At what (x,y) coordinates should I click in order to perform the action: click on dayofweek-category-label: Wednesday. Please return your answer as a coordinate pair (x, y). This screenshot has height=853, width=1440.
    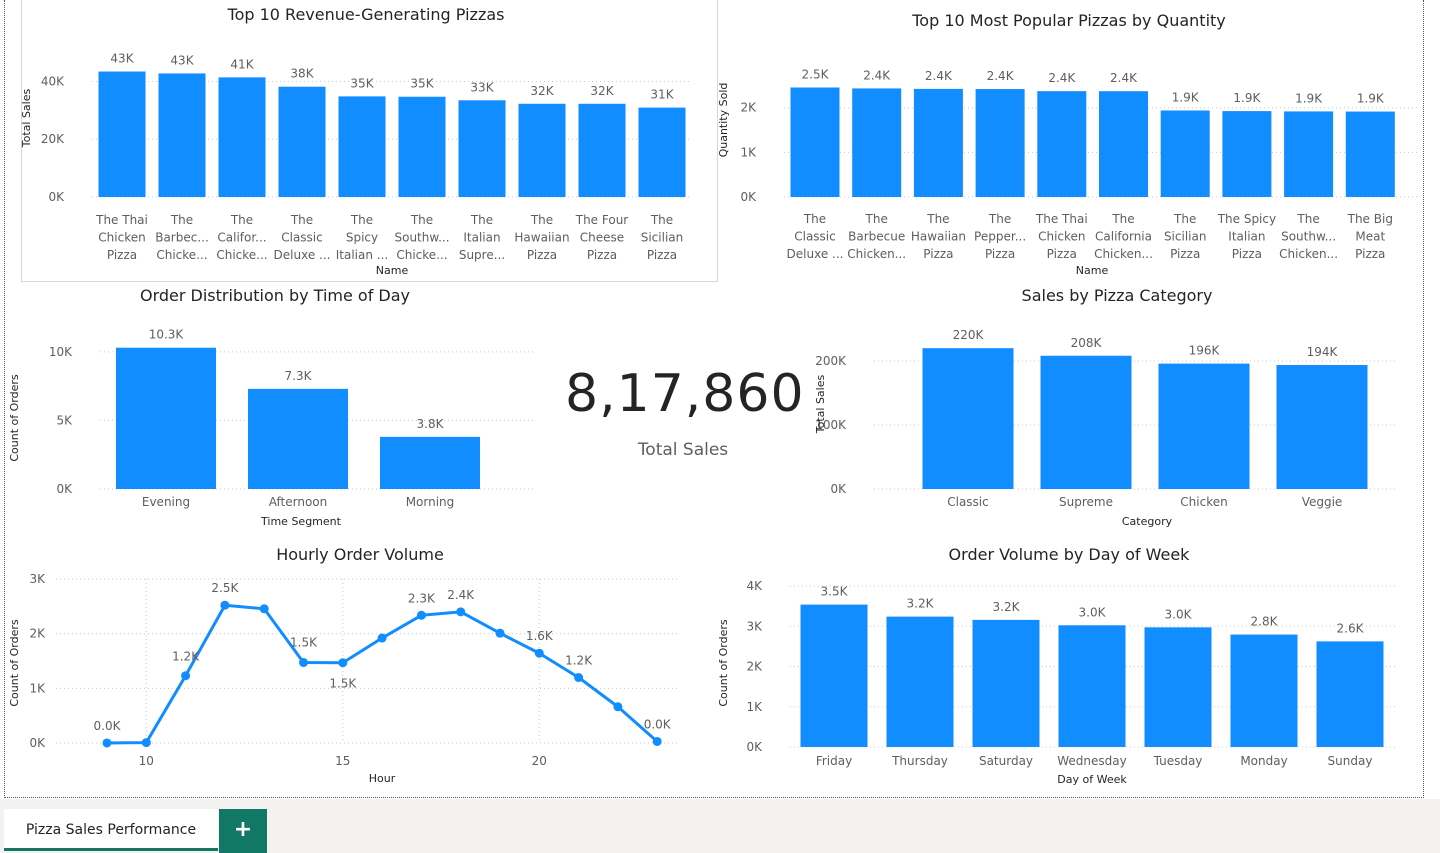
    Looking at the image, I should click on (1091, 761).